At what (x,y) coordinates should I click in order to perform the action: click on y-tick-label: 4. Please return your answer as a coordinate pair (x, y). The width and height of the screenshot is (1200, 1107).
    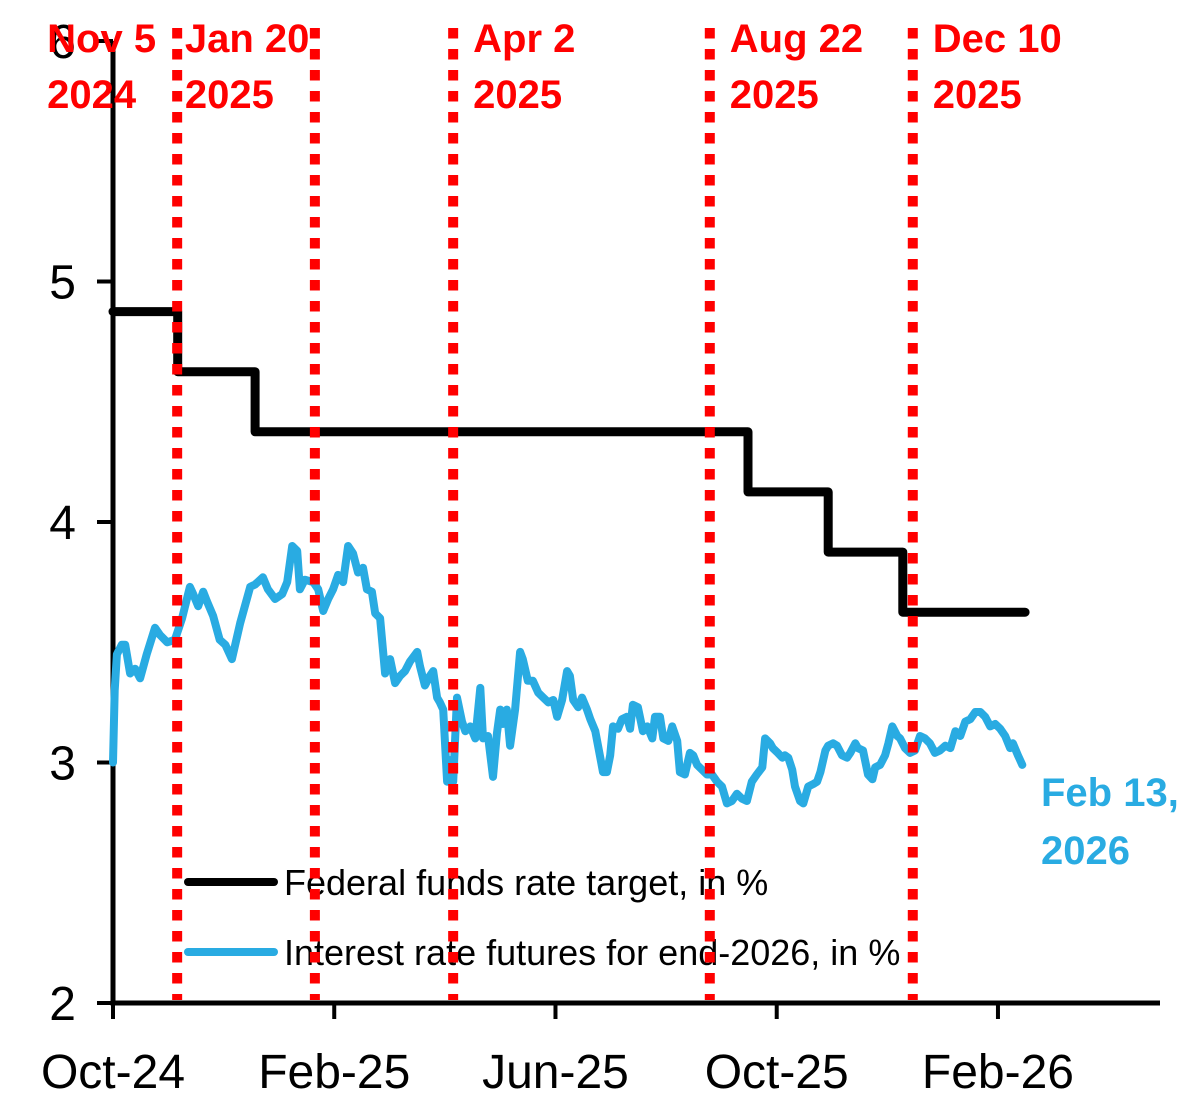
    Looking at the image, I should click on (62, 523).